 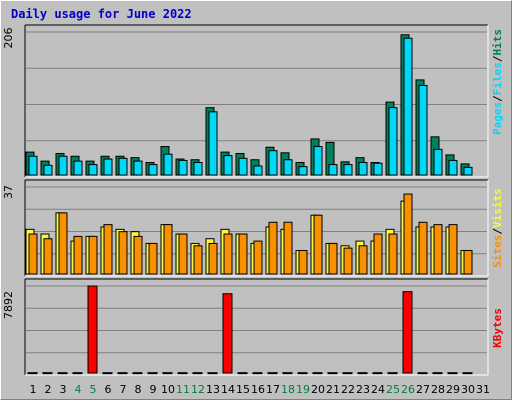 What do you see at coordinates (108, 389) in the screenshot?
I see `x-tick-label-day-6: 6` at bounding box center [108, 389].